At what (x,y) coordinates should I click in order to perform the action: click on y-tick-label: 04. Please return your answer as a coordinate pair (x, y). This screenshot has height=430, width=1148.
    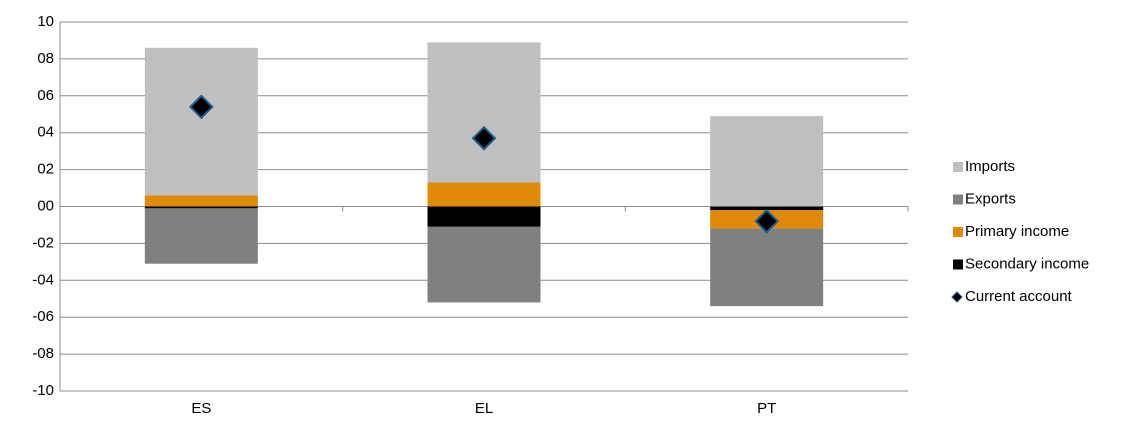
    Looking at the image, I should click on (45, 132).